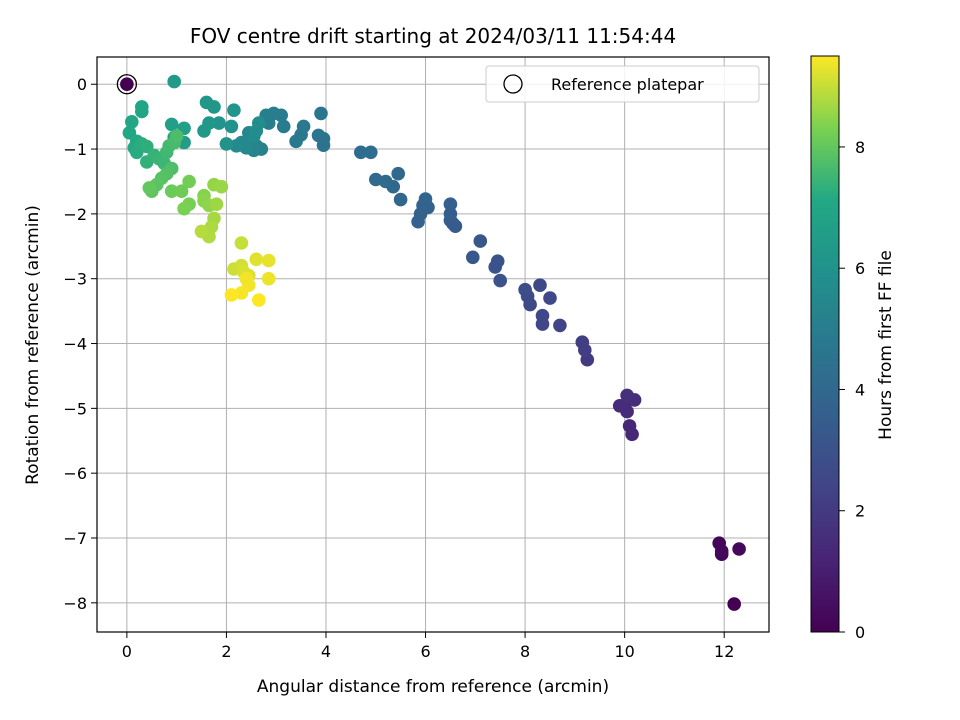  I want to click on x-tick-label: 4, so click(326, 651).